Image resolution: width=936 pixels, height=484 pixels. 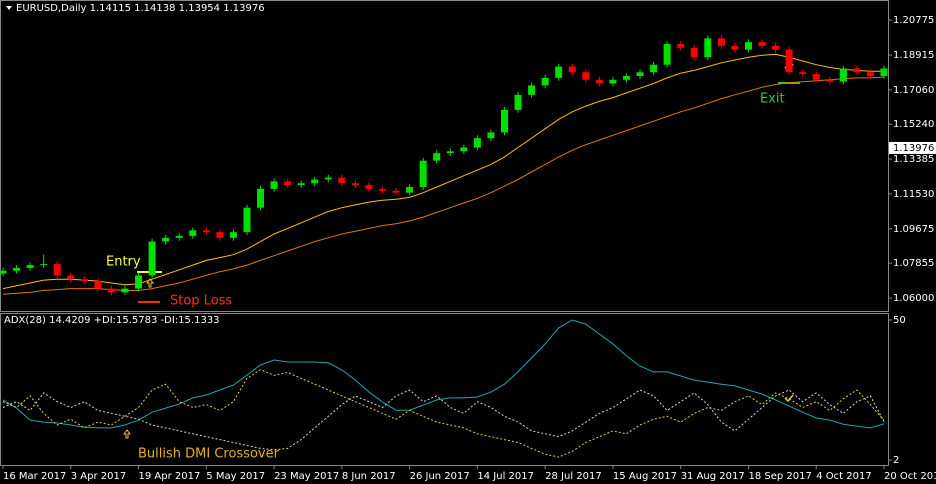 What do you see at coordinates (170, 476) in the screenshot?
I see `x-tick-label: 19 Apr 2017` at bounding box center [170, 476].